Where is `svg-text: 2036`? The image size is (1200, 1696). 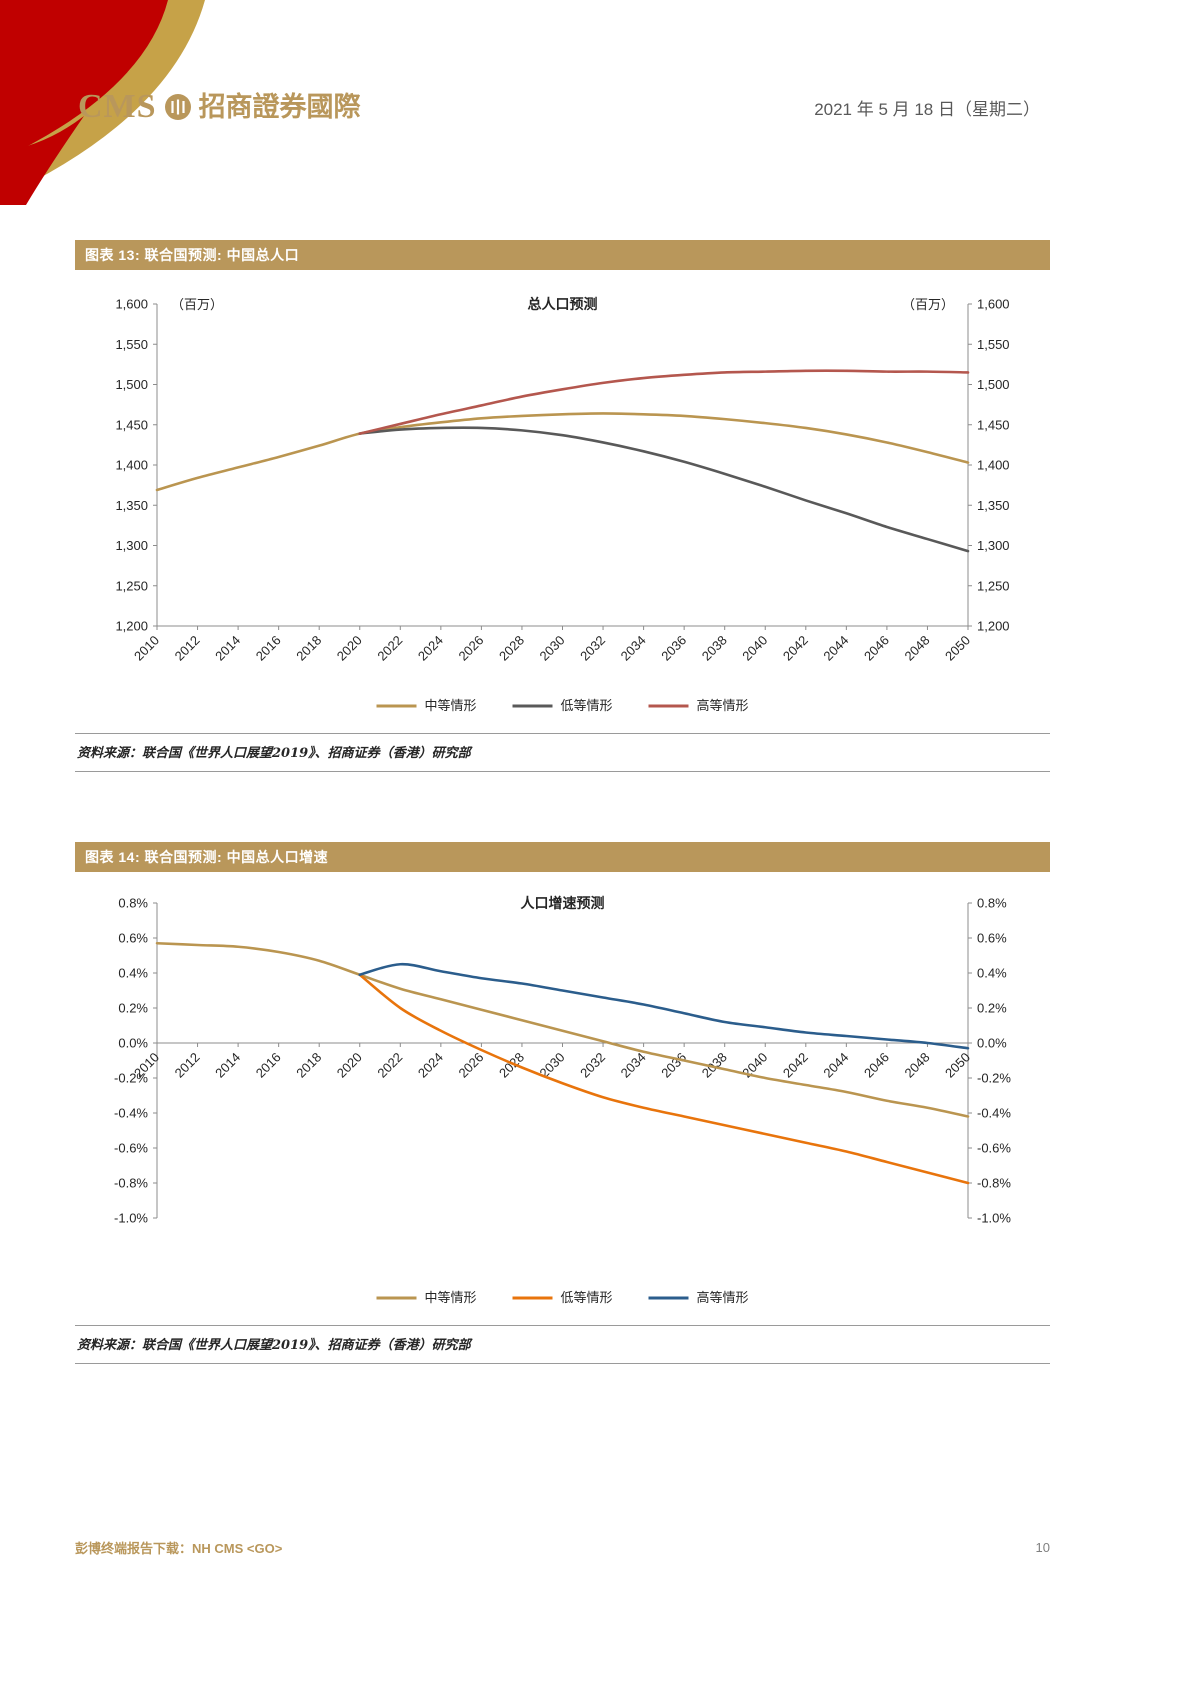 svg-text: 2036 is located at coordinates (673, 648).